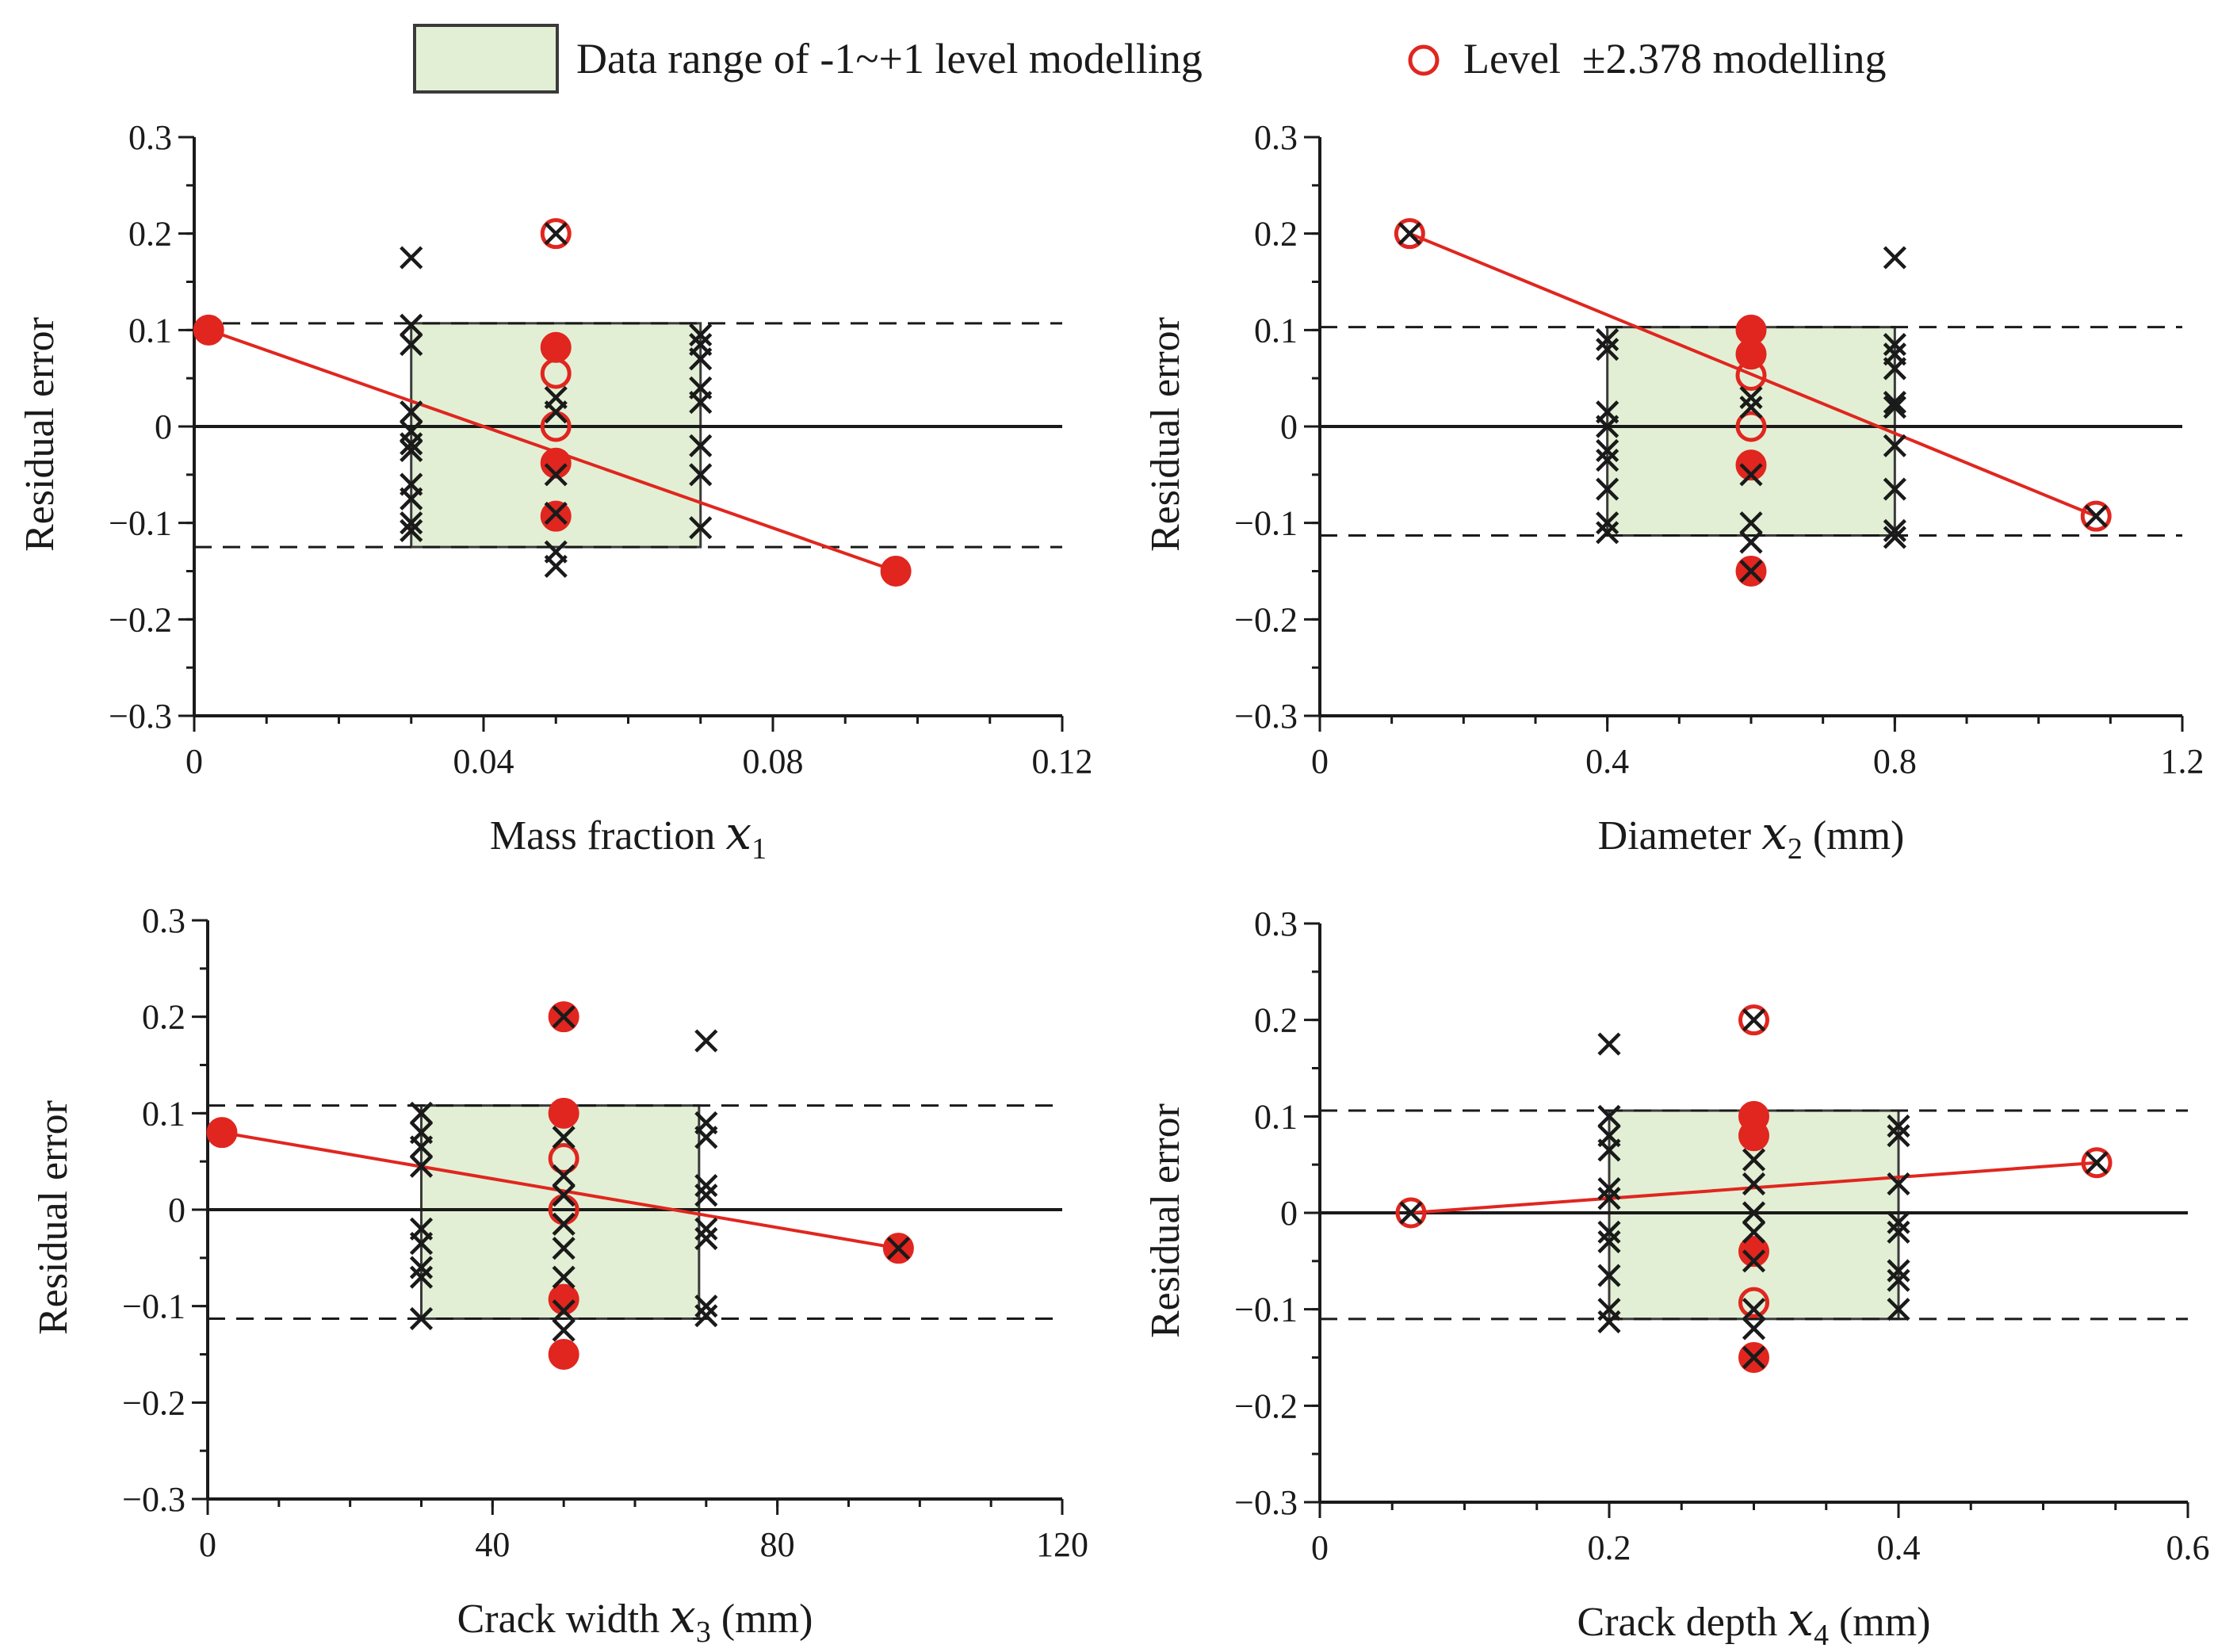 This screenshot has width=2237, height=1652. I want to click on chart-x4-y-tick-label: −0.3, so click(1266, 1502).